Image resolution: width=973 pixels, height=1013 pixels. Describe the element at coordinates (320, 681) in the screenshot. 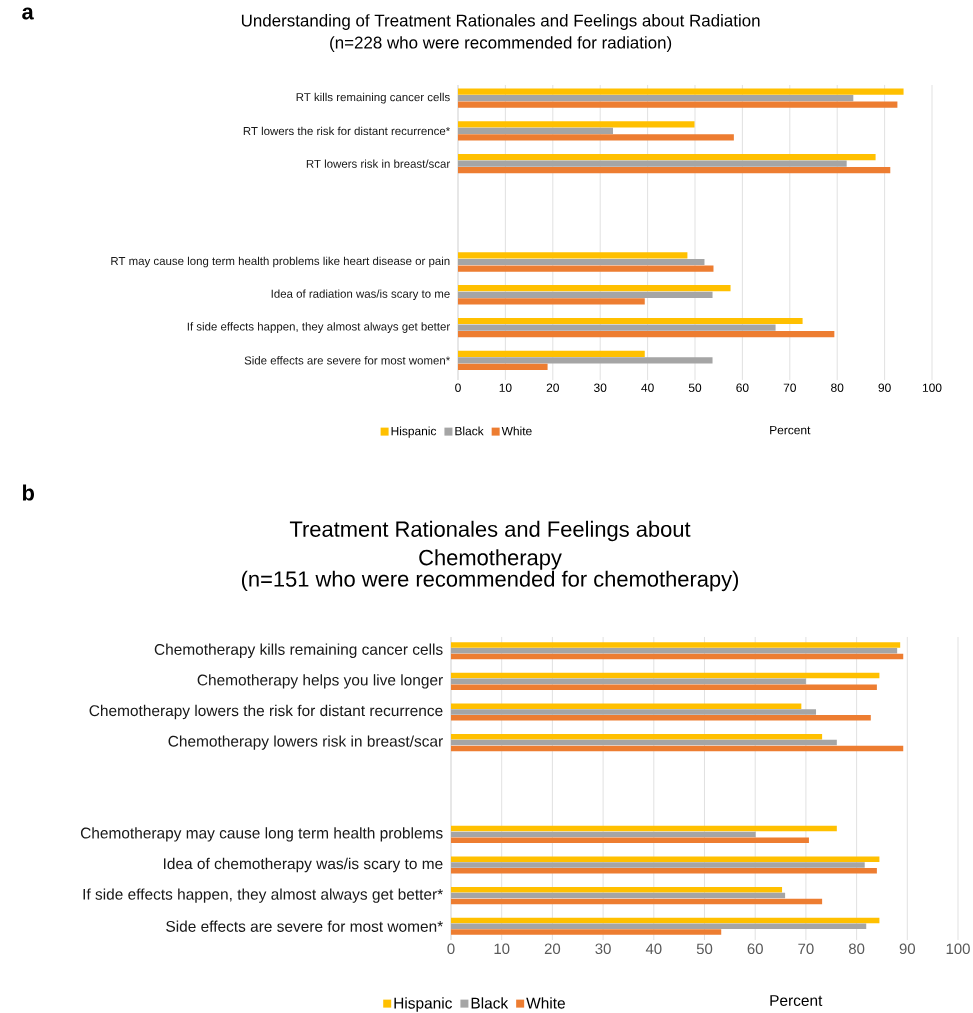

I see `y-tick-label: Chemotherapy helps you live longer` at that location.